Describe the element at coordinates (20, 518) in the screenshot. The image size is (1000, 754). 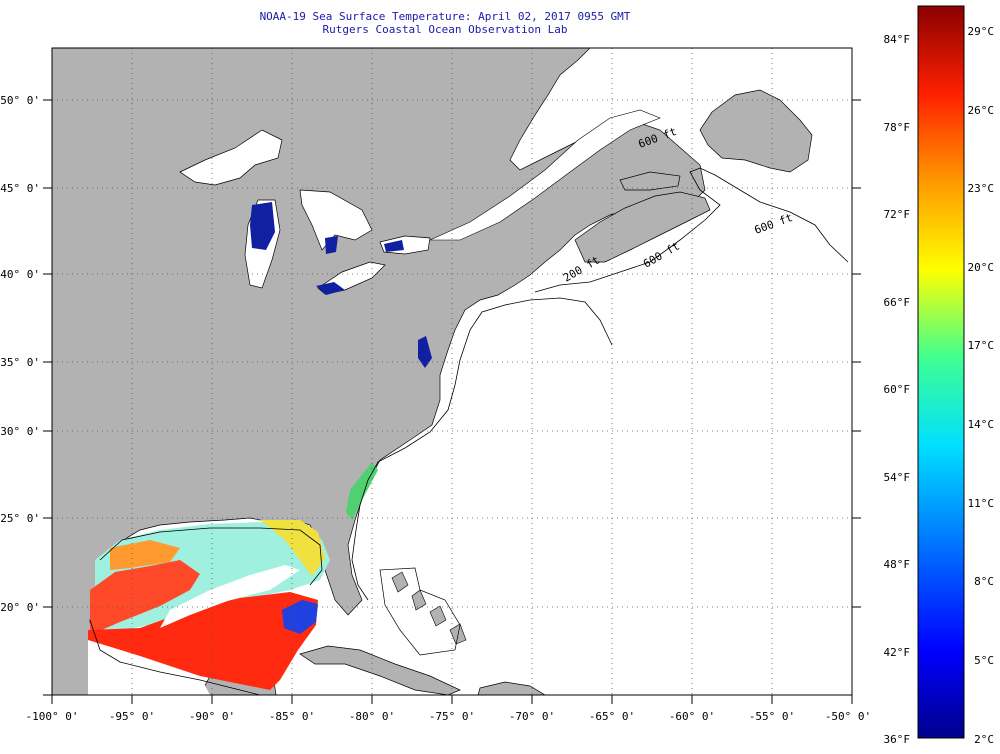
I see `lat-tick-label: 25° 0'` at that location.